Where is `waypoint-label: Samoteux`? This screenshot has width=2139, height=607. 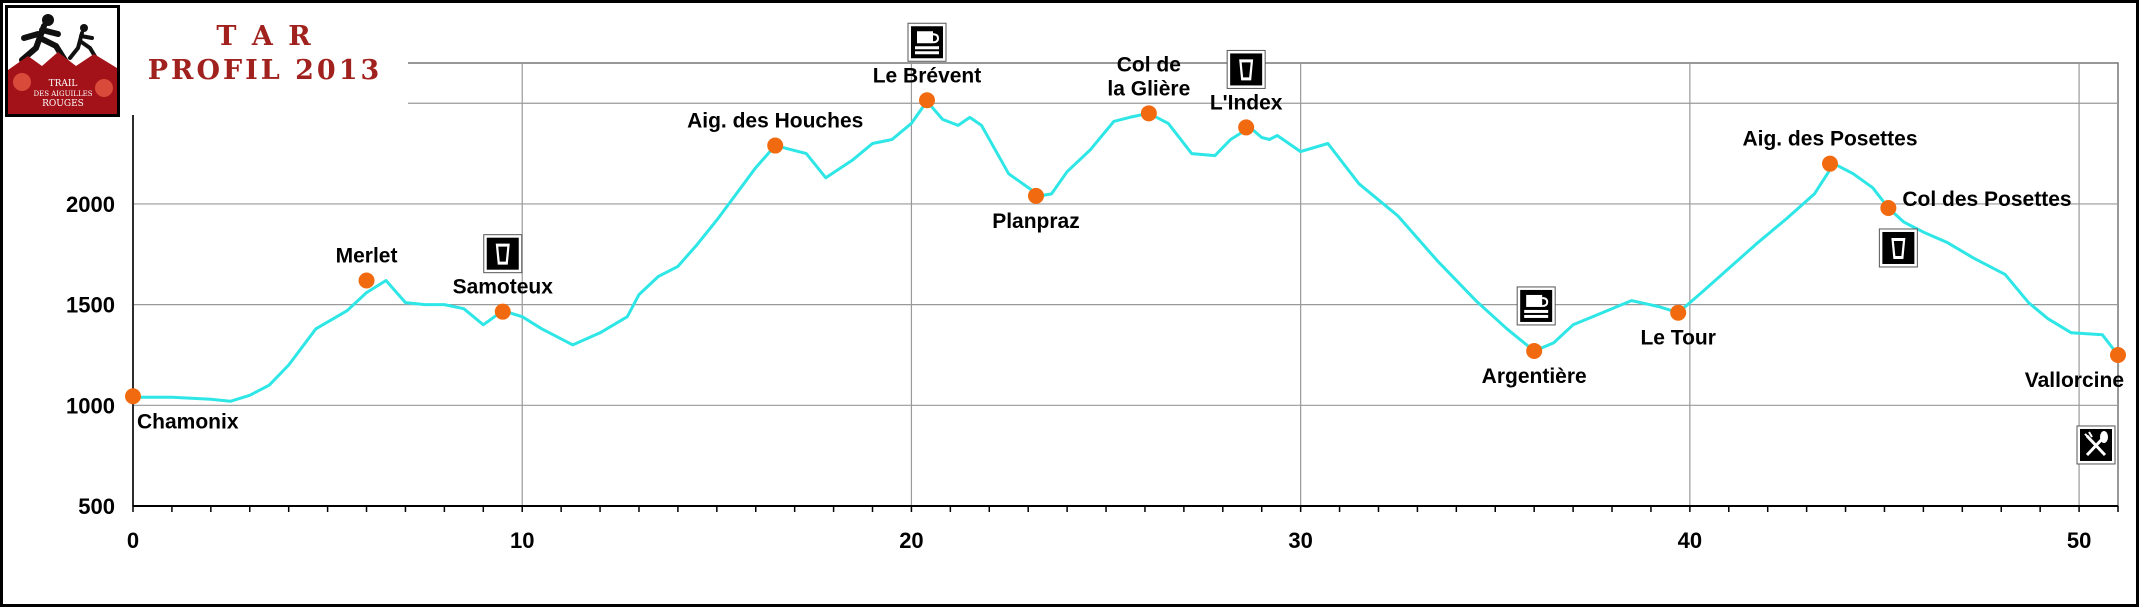
waypoint-label: Samoteux is located at coordinates (503, 287).